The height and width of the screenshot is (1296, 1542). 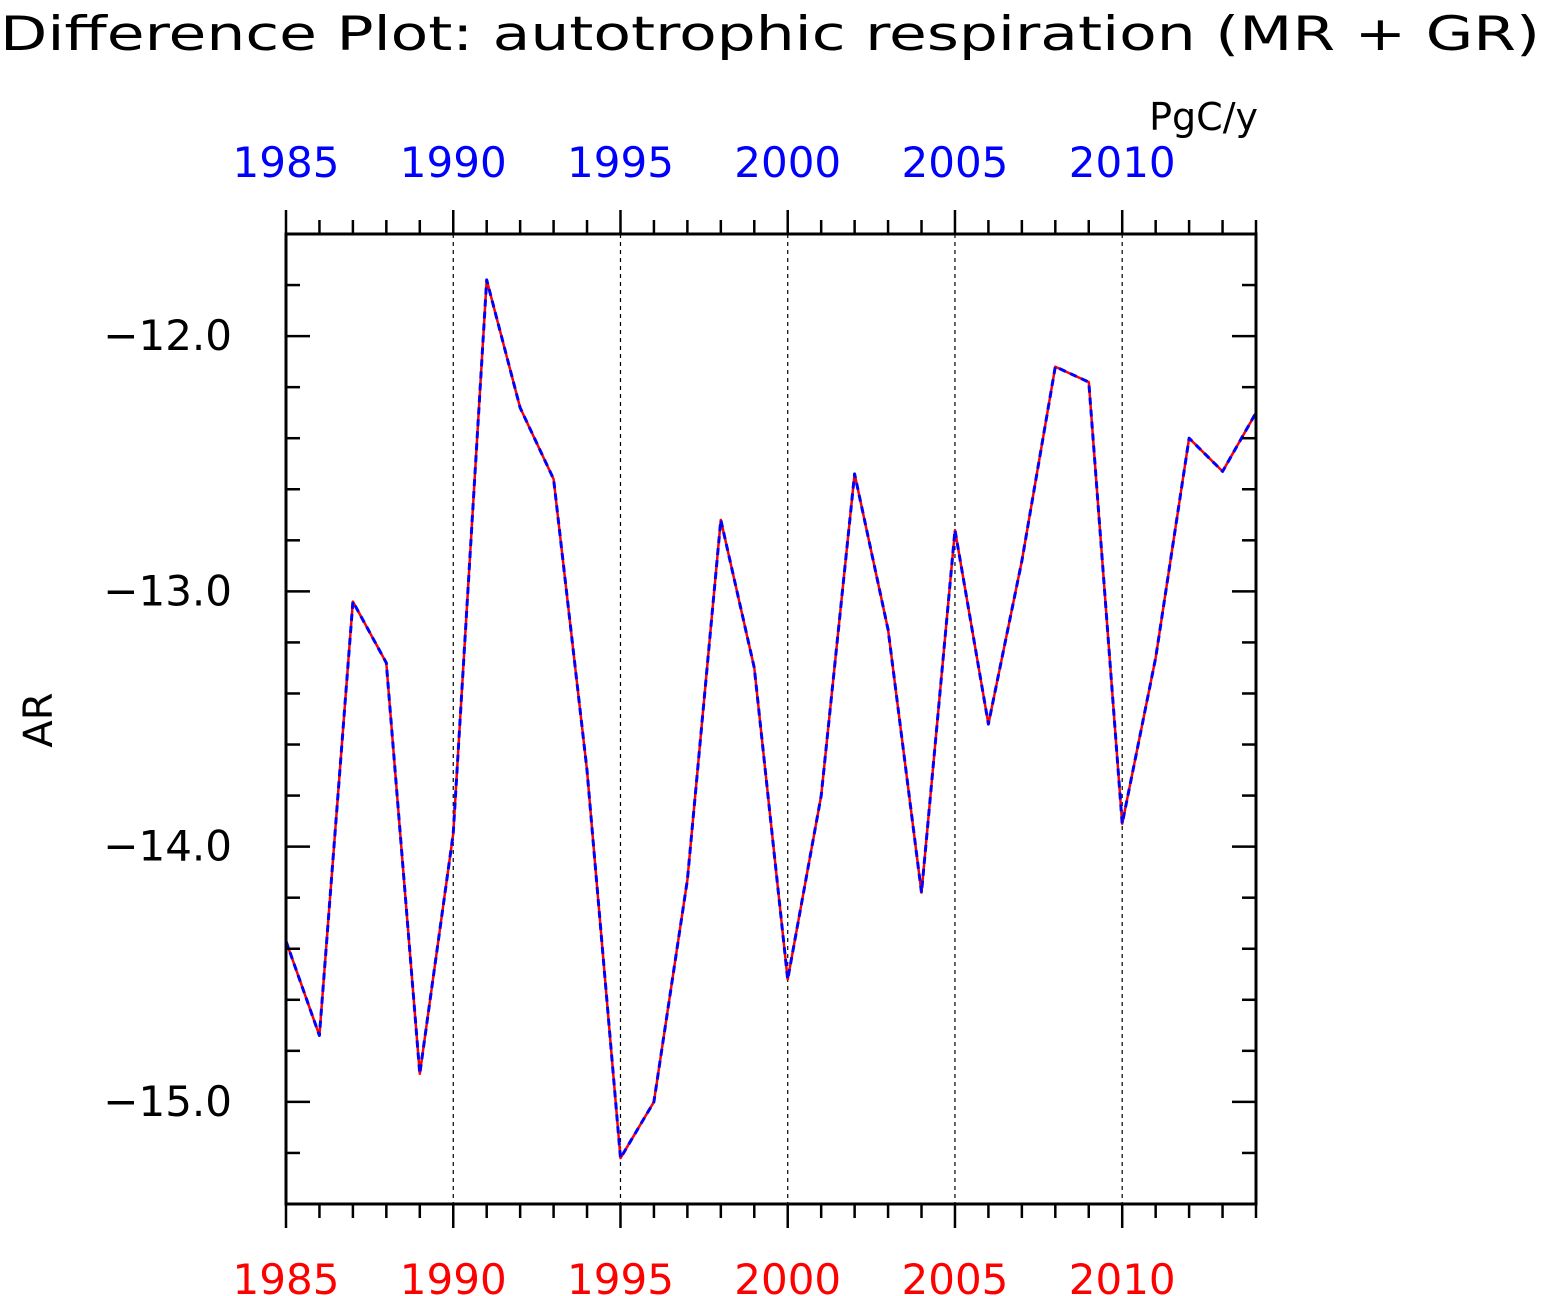 What do you see at coordinates (286, 162) in the screenshot?
I see `x-tick-label-top: 1985` at bounding box center [286, 162].